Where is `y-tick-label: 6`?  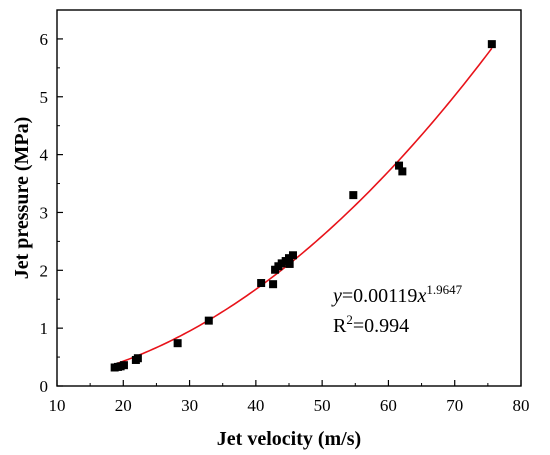 y-tick-label: 6 is located at coordinates (44, 39).